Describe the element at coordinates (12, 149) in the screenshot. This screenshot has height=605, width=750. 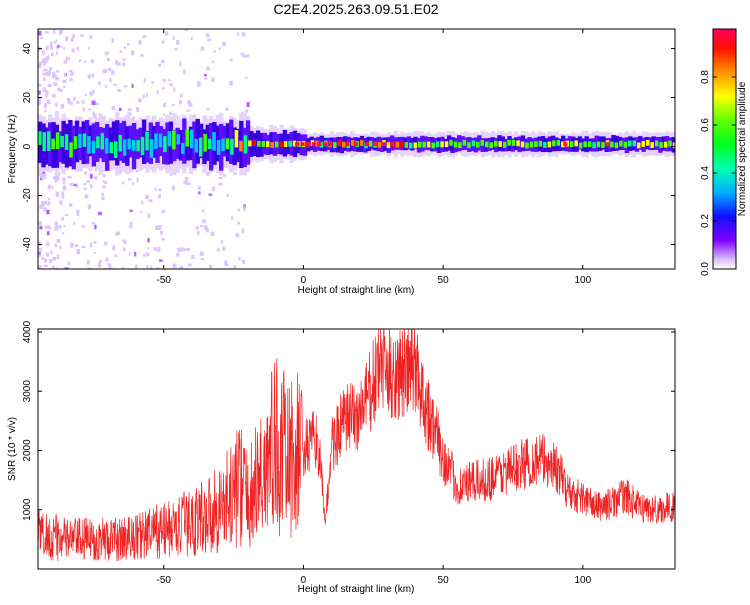
I see `spectrogram-ylabel: Frequency (Hz)` at that location.